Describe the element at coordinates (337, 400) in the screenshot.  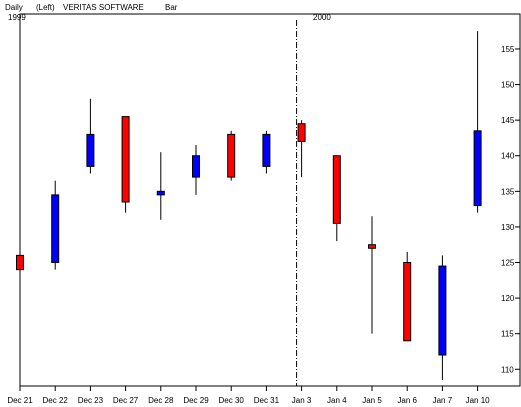
I see `x-tick-label: Jan 4` at that location.